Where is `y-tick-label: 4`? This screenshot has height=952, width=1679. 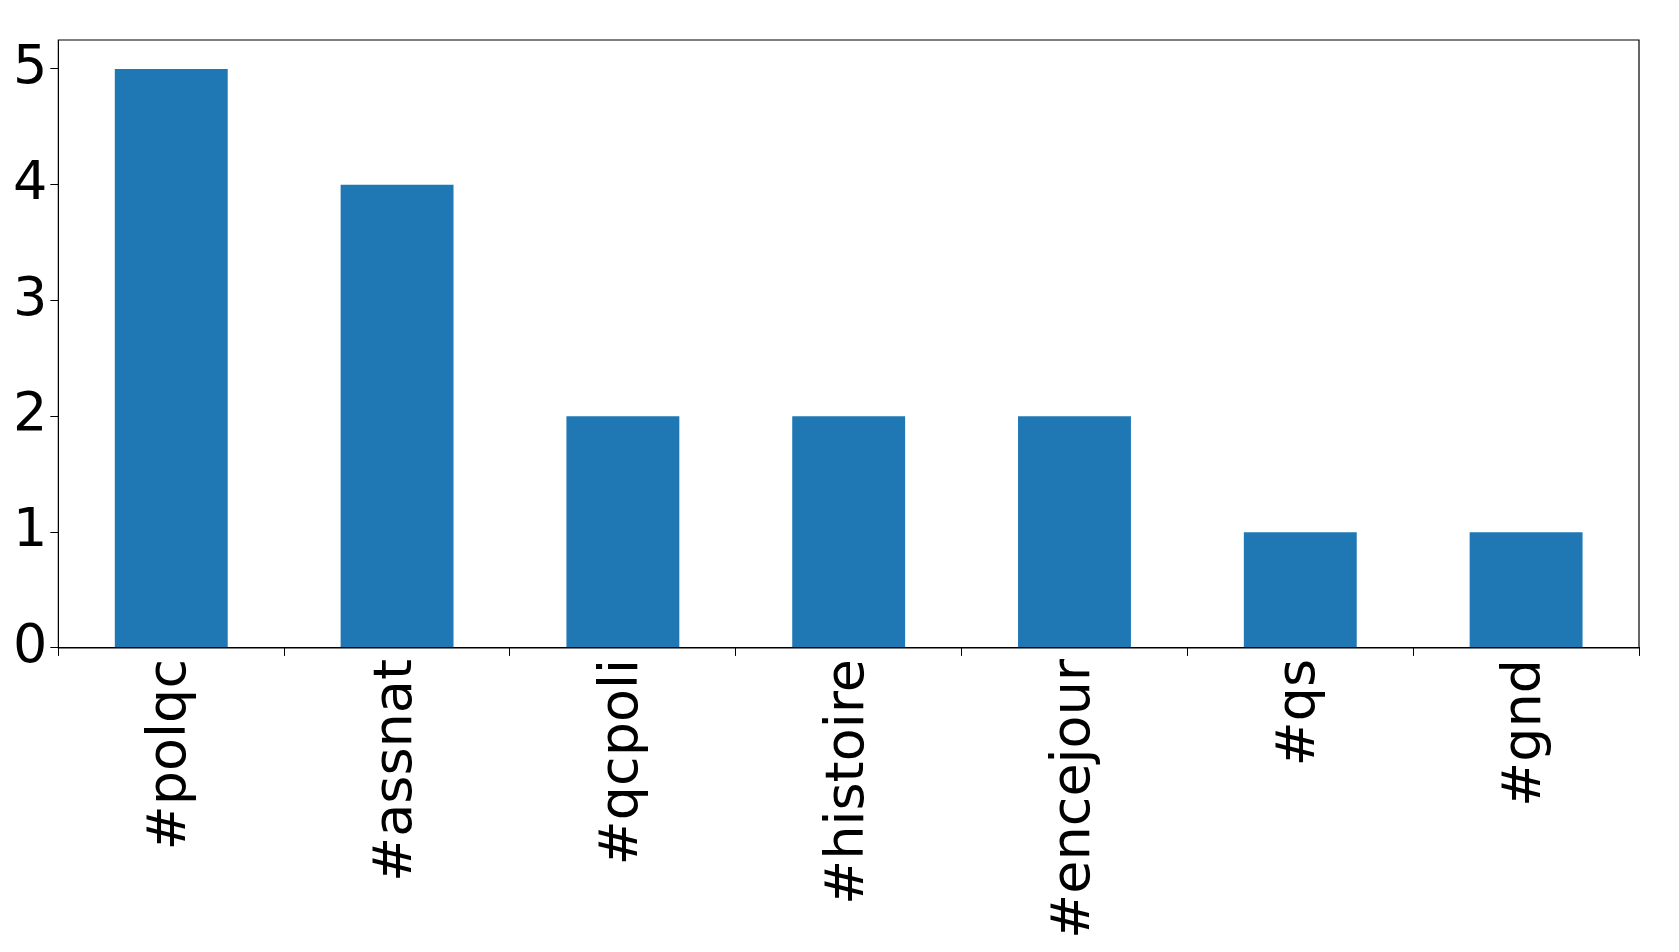
y-tick-label: 4 is located at coordinates (30, 180).